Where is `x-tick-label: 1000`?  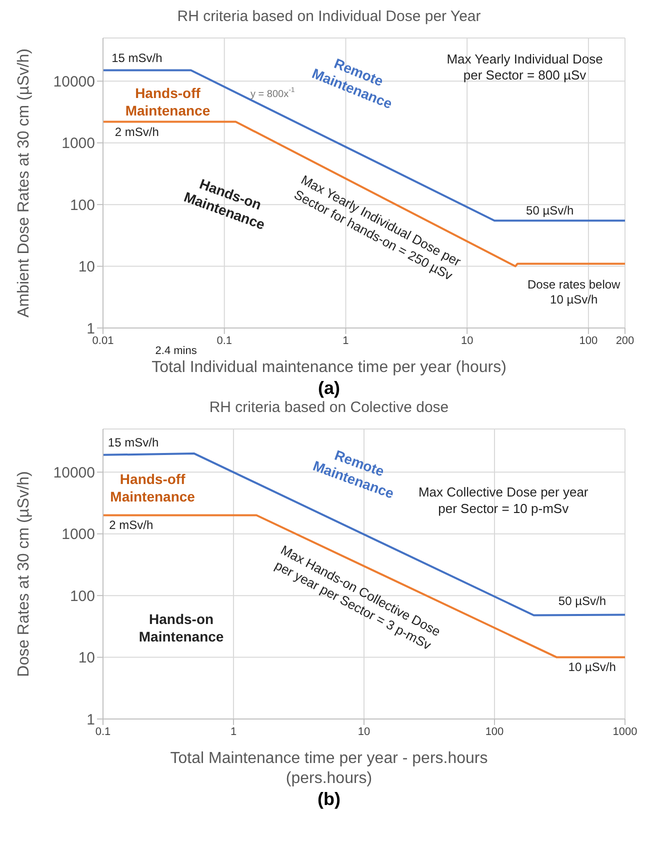 x-tick-label: 1000 is located at coordinates (625, 732).